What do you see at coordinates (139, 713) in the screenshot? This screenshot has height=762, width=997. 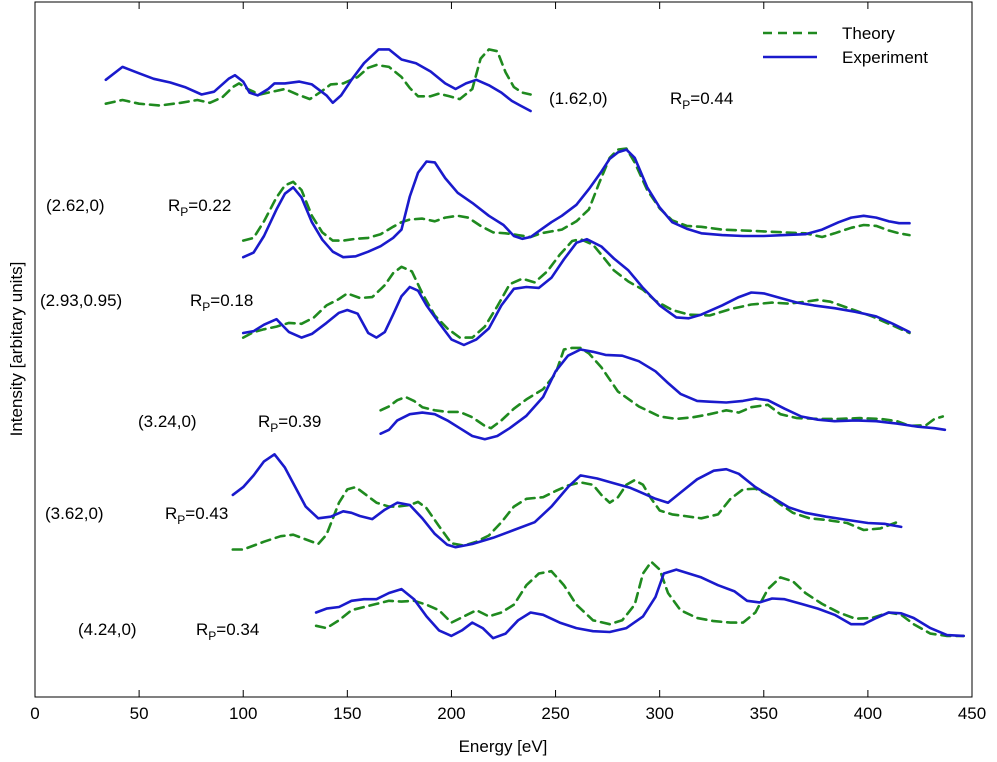 I see `x-tick-label-50: 50` at bounding box center [139, 713].